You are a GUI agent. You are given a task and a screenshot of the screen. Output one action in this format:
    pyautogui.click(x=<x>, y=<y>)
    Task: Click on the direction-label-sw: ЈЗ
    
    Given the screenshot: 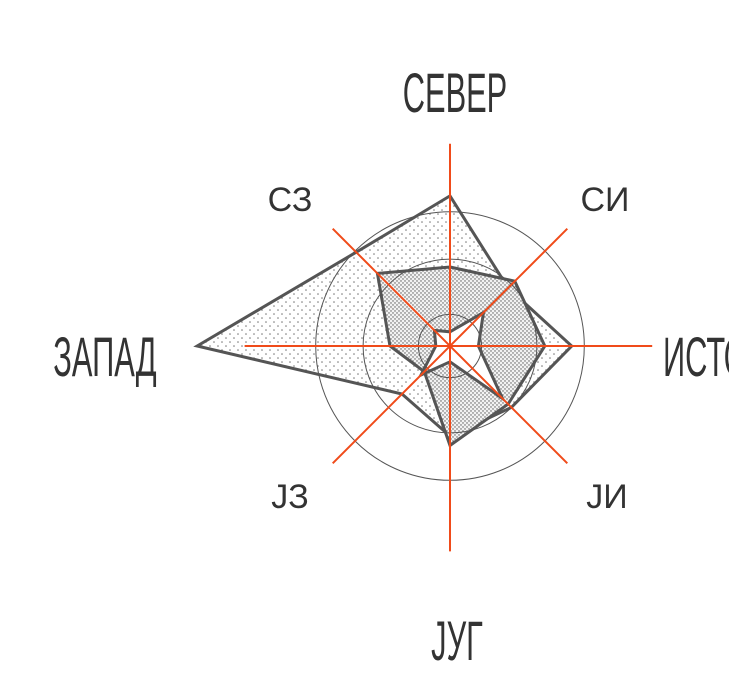 What is the action you would take?
    pyautogui.click(x=290, y=497)
    